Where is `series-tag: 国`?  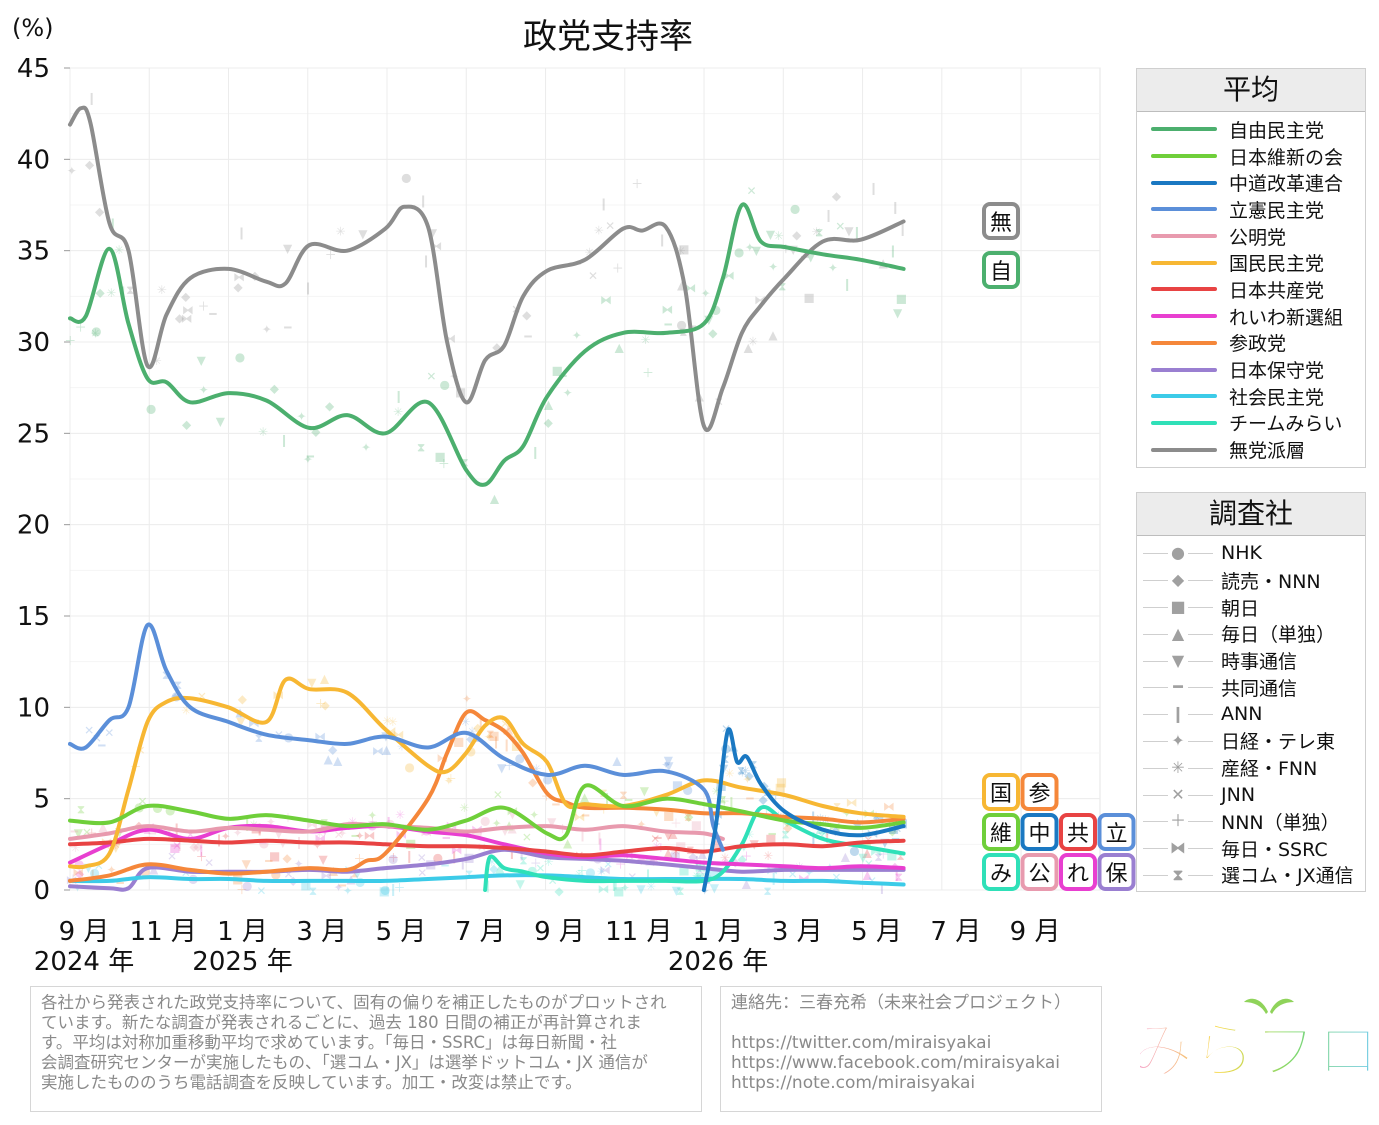
series-tag: 国 is located at coordinates (1001, 792).